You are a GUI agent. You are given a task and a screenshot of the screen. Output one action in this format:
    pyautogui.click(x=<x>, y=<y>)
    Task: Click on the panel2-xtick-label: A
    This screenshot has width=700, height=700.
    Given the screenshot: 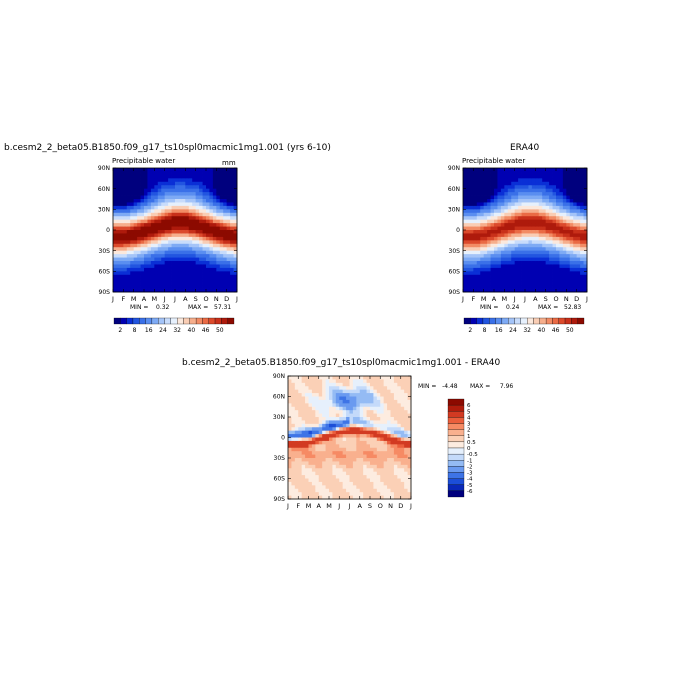 What is the action you would take?
    pyautogui.click(x=494, y=299)
    